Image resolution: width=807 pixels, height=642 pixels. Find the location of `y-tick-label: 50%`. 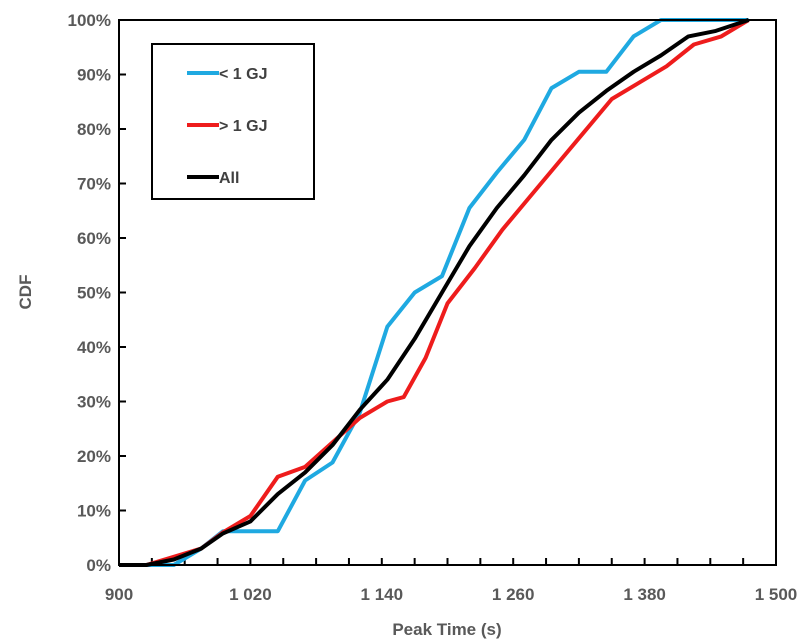

y-tick-label: 50% is located at coordinates (94, 293).